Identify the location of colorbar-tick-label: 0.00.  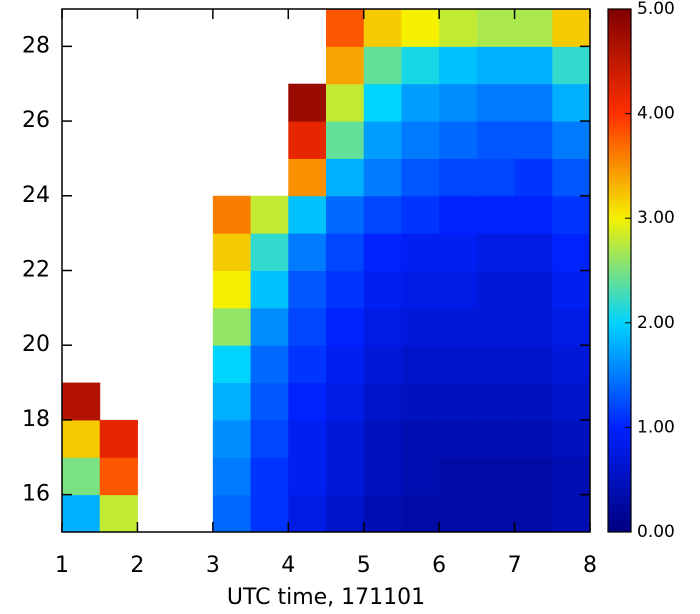
(656, 532).